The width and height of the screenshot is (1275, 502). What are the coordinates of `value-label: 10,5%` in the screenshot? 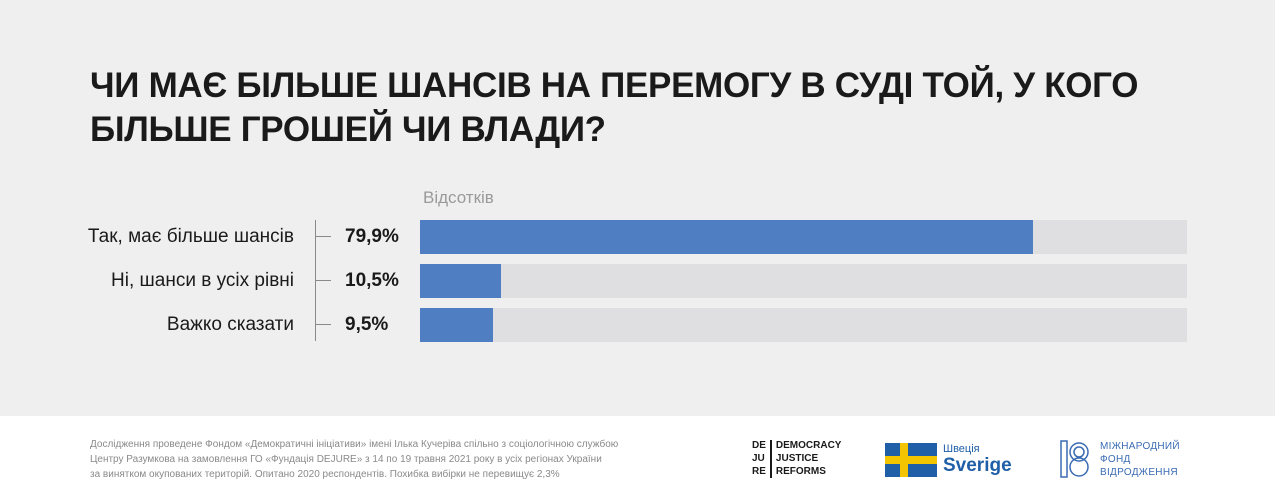 It's located at (372, 280).